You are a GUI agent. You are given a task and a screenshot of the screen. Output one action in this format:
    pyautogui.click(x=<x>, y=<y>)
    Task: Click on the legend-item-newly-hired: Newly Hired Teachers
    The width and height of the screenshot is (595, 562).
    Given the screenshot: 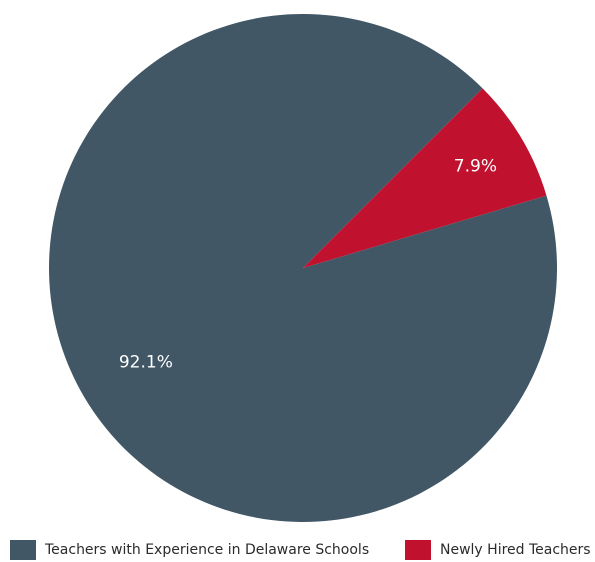 What is the action you would take?
    pyautogui.click(x=498, y=550)
    